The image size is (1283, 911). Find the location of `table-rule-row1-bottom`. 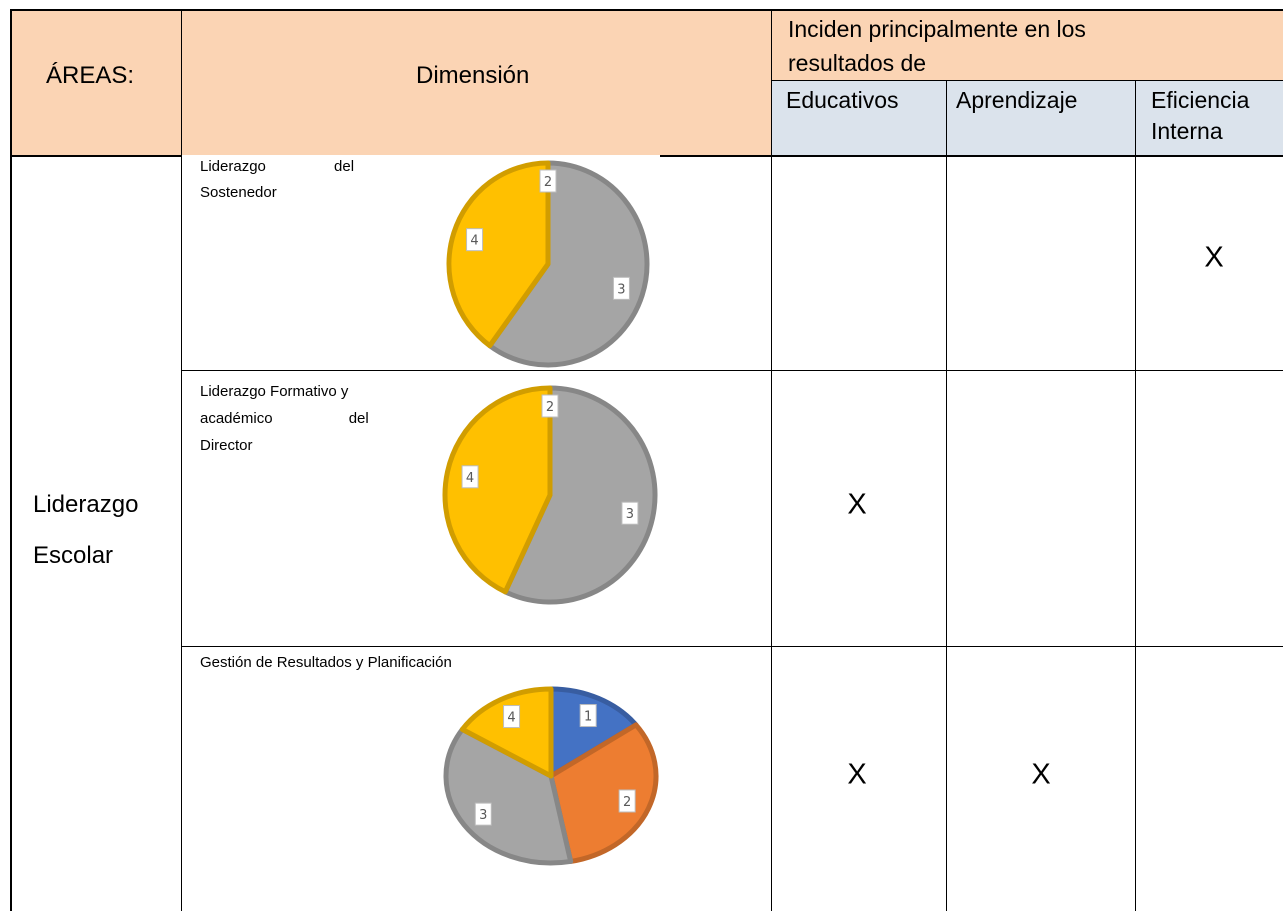

table-rule-row1-bottom is located at coordinates (732, 370).